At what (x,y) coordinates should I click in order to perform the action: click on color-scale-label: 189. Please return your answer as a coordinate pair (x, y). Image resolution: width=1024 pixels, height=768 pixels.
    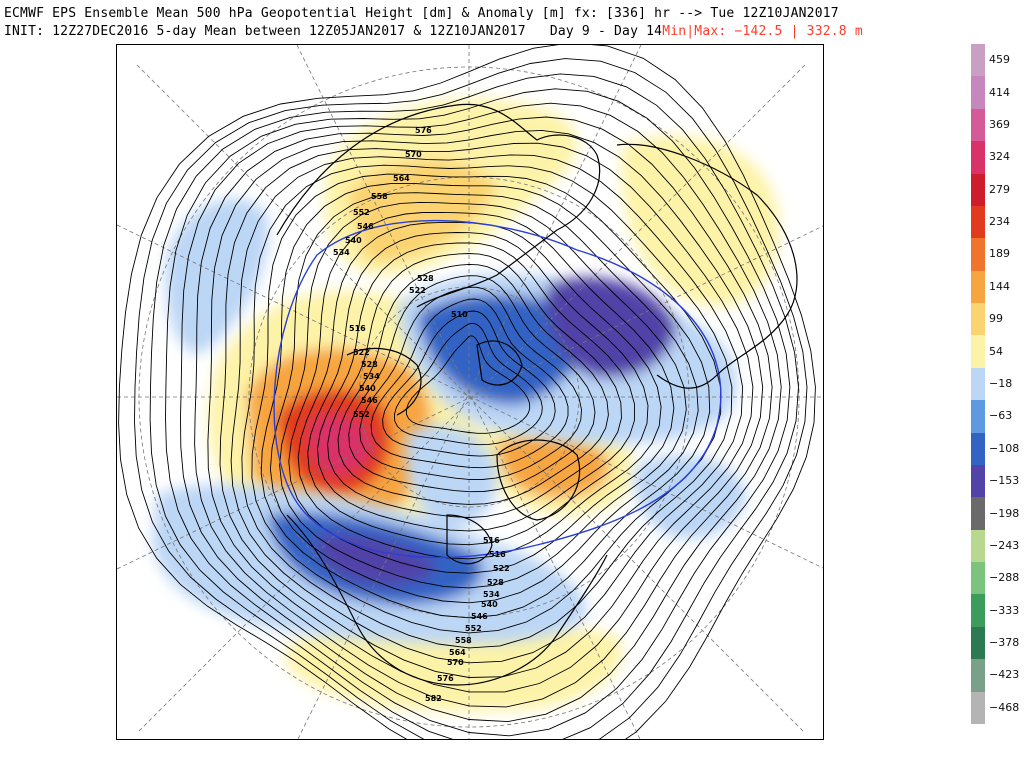
    Looking at the image, I should click on (999, 254).